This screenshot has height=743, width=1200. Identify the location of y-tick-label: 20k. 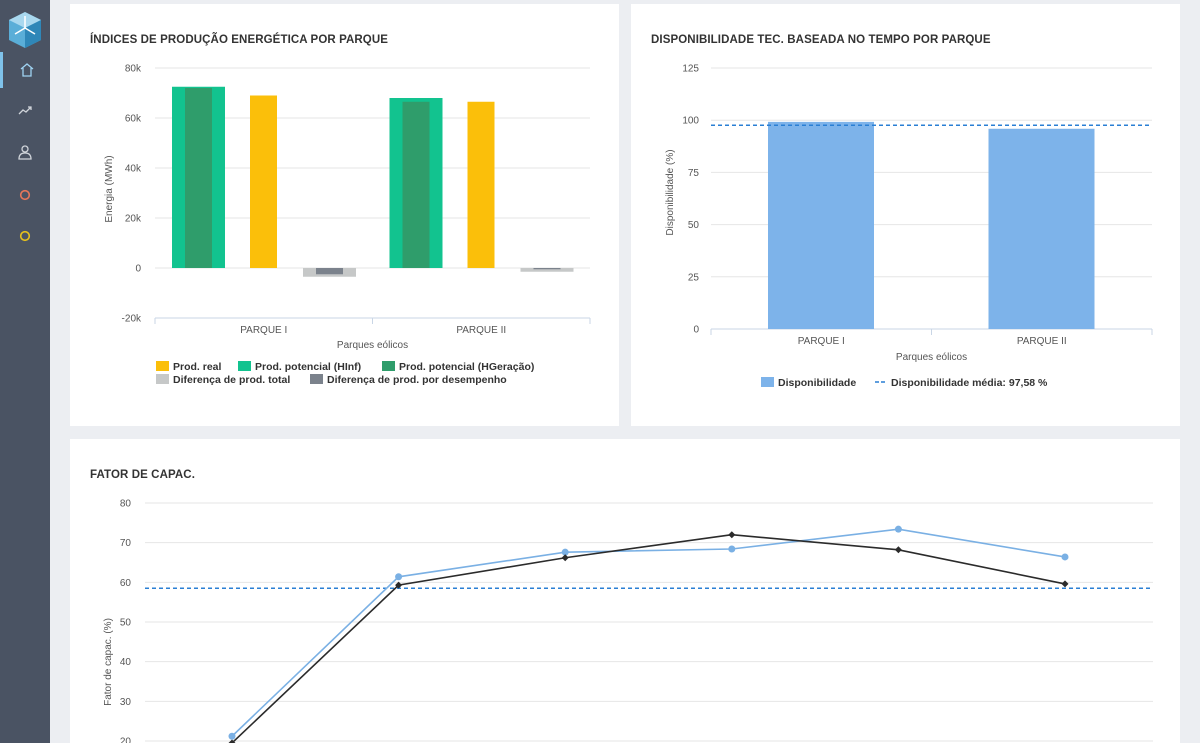
(133, 219).